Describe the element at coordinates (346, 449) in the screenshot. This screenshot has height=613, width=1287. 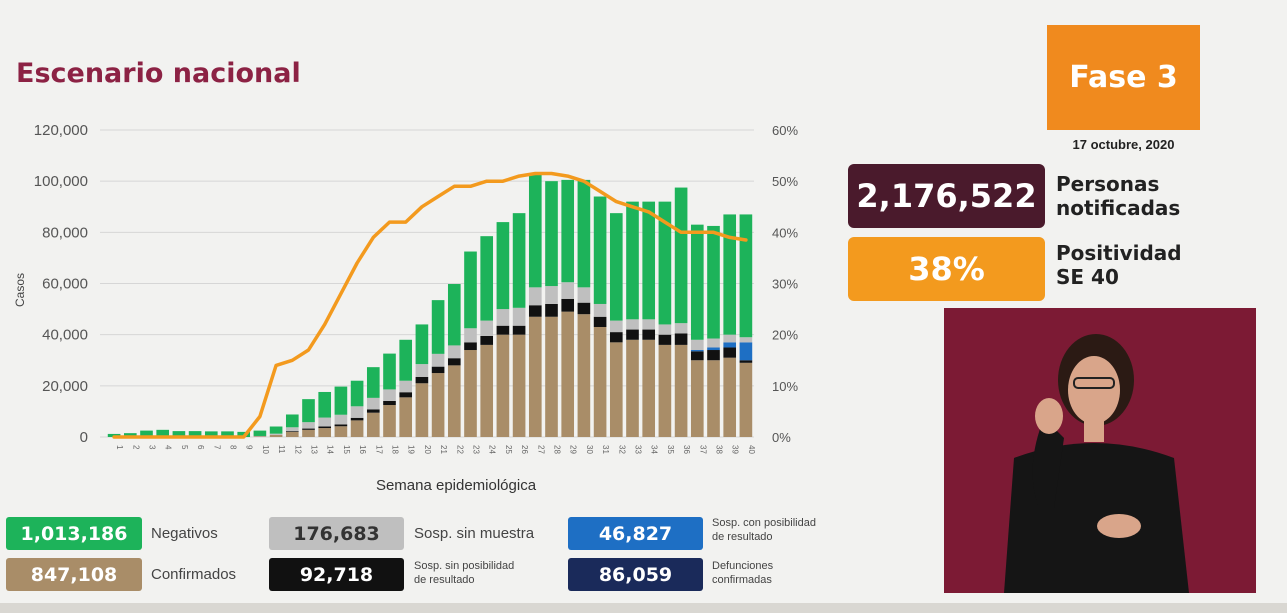
I see `x-tick-label: 15` at that location.